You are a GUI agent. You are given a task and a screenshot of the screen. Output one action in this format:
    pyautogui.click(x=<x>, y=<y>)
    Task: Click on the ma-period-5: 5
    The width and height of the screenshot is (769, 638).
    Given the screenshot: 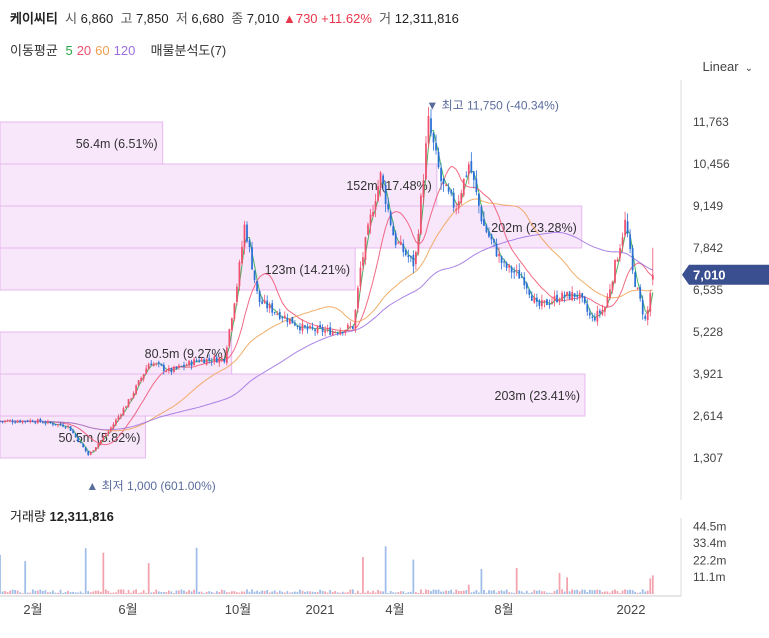 What is the action you would take?
    pyautogui.click(x=69, y=50)
    